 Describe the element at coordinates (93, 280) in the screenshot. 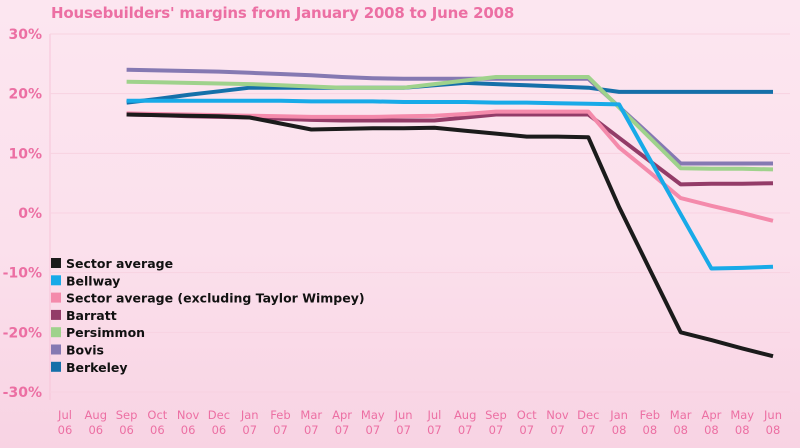

I see `legend-label: Bellway` at that location.